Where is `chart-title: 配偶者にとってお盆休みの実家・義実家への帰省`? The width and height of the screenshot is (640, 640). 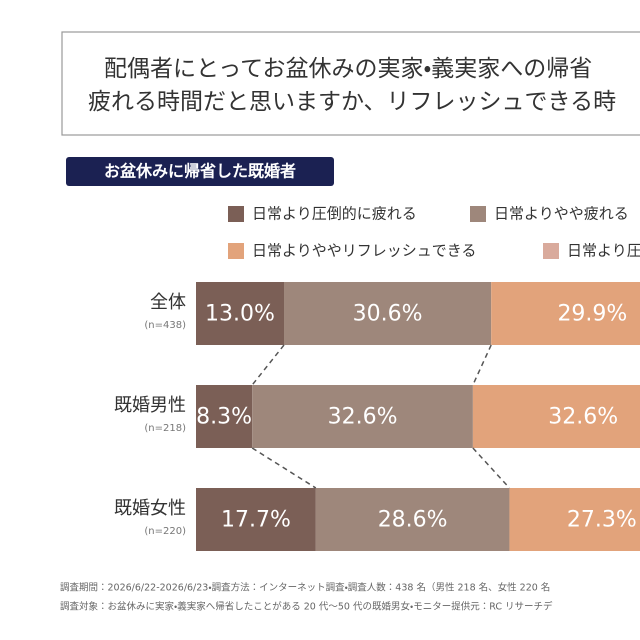
chart-title: 配偶者にとってお盆休みの実家・義実家への帰省 is located at coordinates (348, 69).